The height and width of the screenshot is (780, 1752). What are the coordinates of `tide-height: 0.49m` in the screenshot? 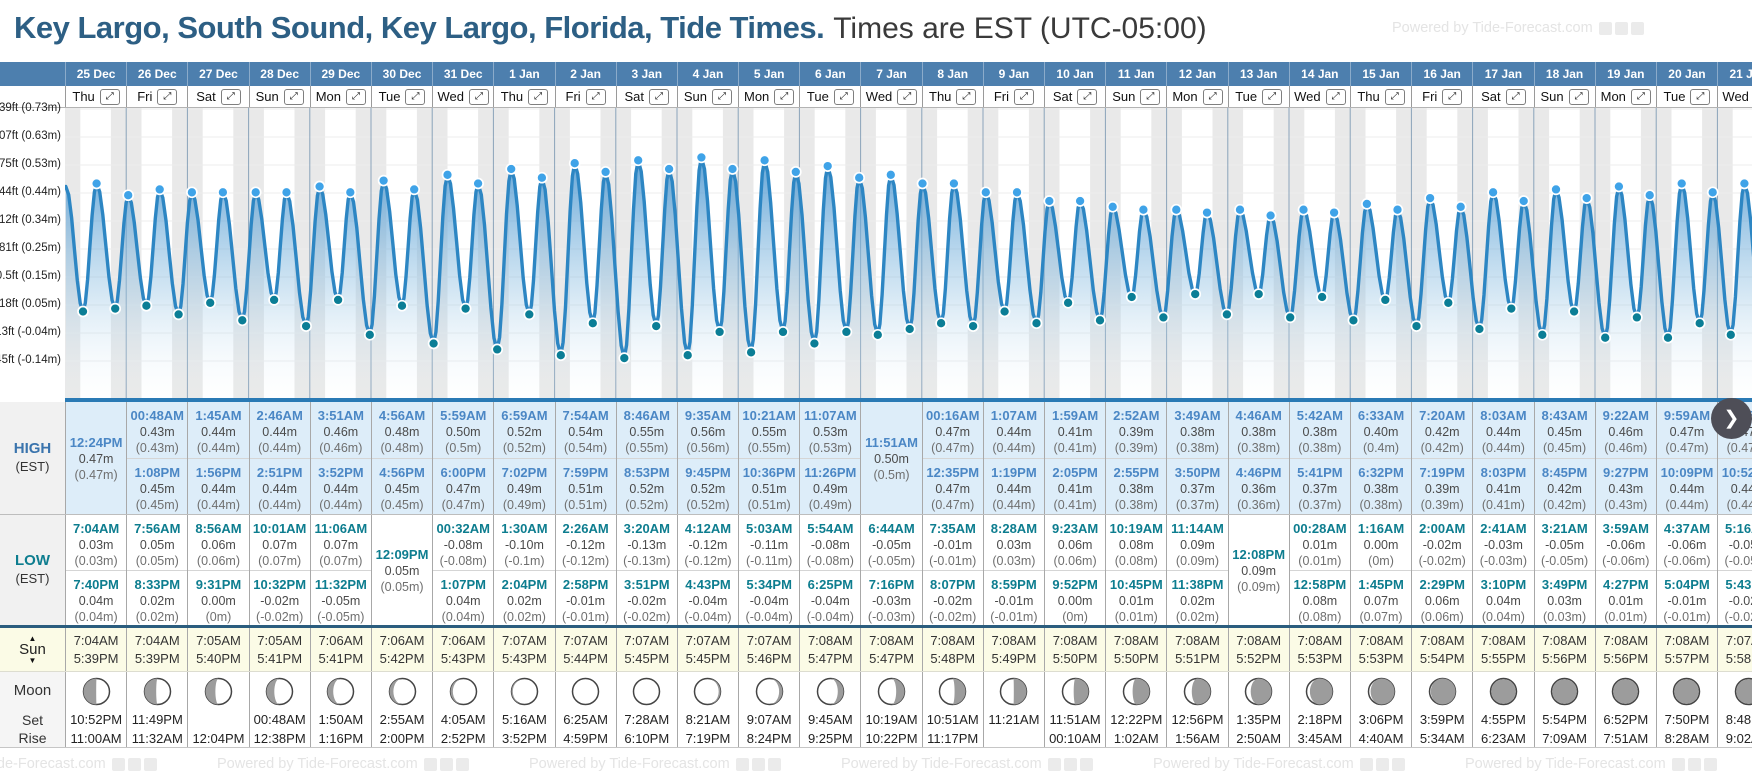 It's located at (830, 489).